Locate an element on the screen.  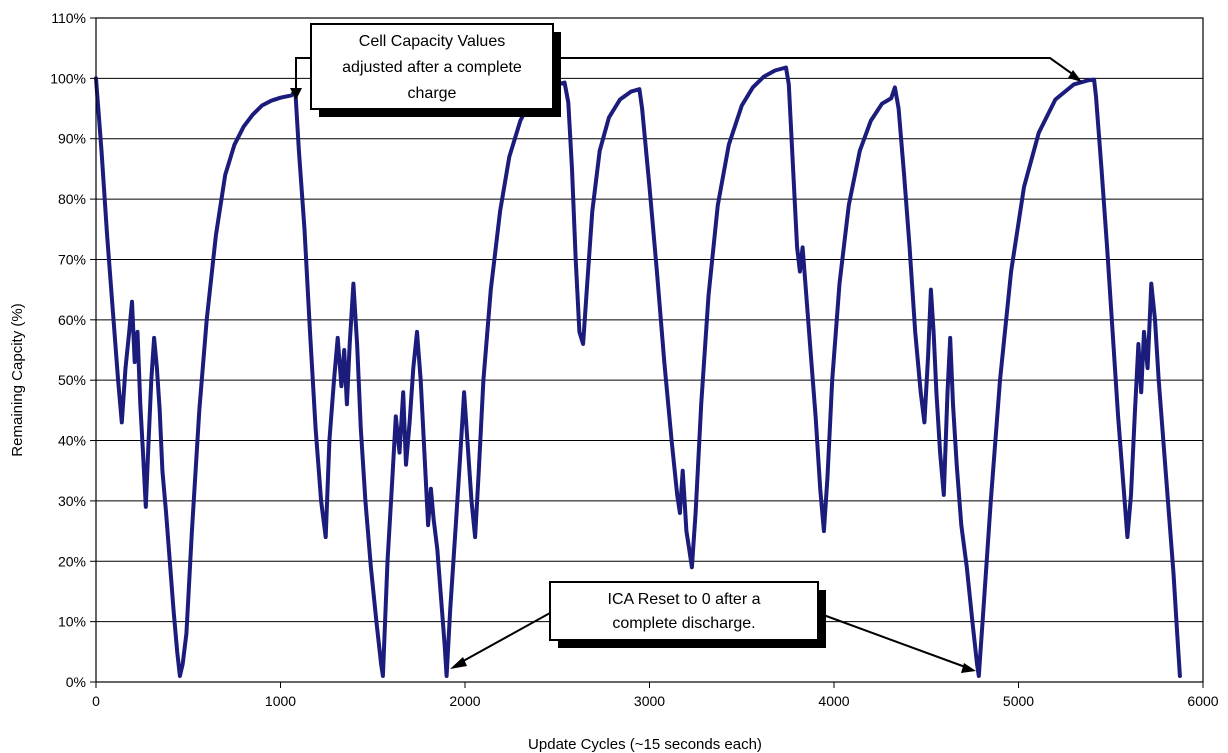
y-tick-label: 10% is located at coordinates (72, 622).